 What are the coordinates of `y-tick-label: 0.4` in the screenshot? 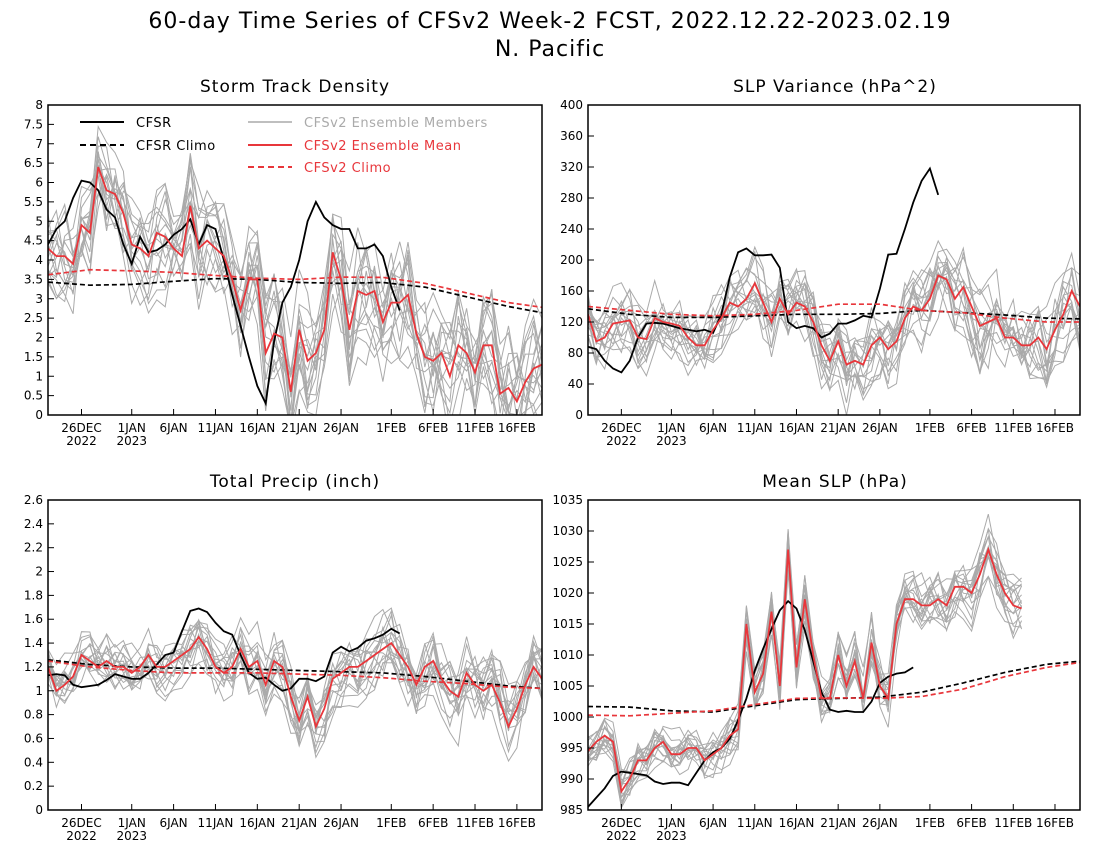 It's located at (33, 762).